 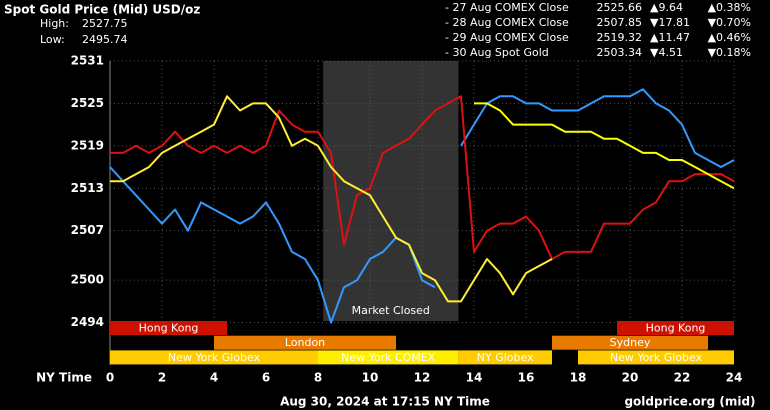 What do you see at coordinates (391, 310) in the screenshot?
I see `market-closed-label: Market Closed` at bounding box center [391, 310].